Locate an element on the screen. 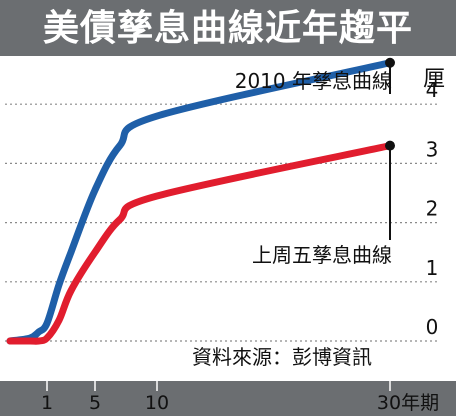 The image size is (456, 416). y-axis-ticks: 0 1 2 3 4厘 is located at coordinates (434, 203).